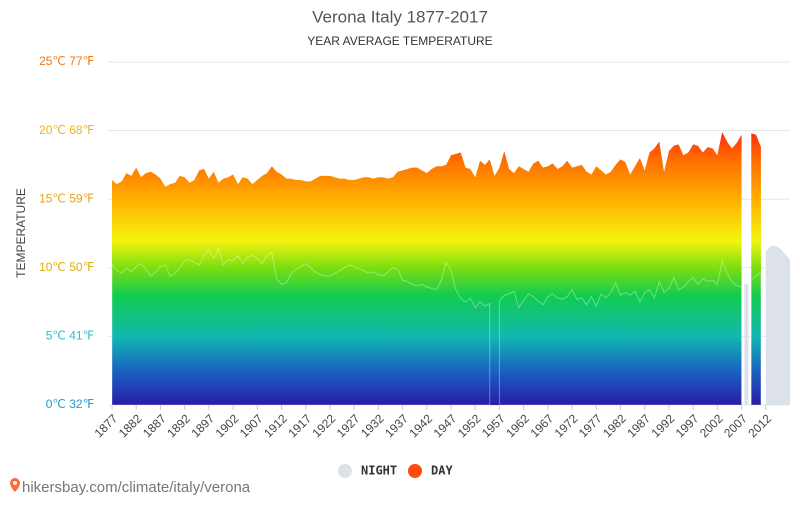 Image resolution: width=800 pixels, height=505 pixels. What do you see at coordinates (106, 425) in the screenshot?
I see `x-tick-label: 1877` at bounding box center [106, 425].